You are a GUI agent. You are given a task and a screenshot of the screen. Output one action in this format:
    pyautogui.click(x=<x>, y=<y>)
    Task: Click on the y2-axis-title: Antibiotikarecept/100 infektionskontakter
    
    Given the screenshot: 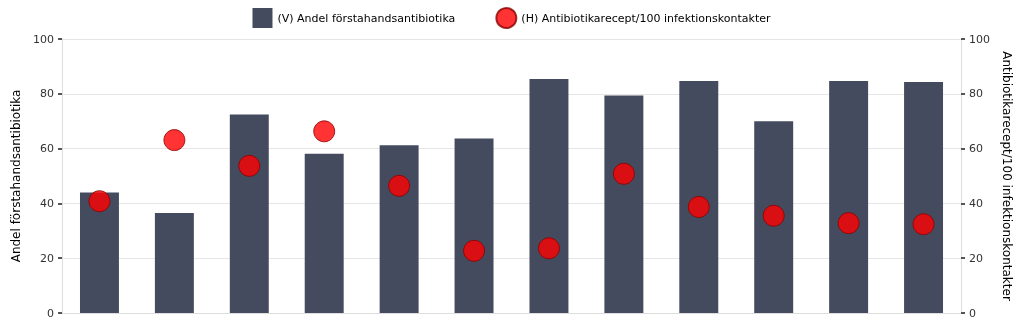 What is the action you would take?
    pyautogui.click(x=1006, y=176)
    